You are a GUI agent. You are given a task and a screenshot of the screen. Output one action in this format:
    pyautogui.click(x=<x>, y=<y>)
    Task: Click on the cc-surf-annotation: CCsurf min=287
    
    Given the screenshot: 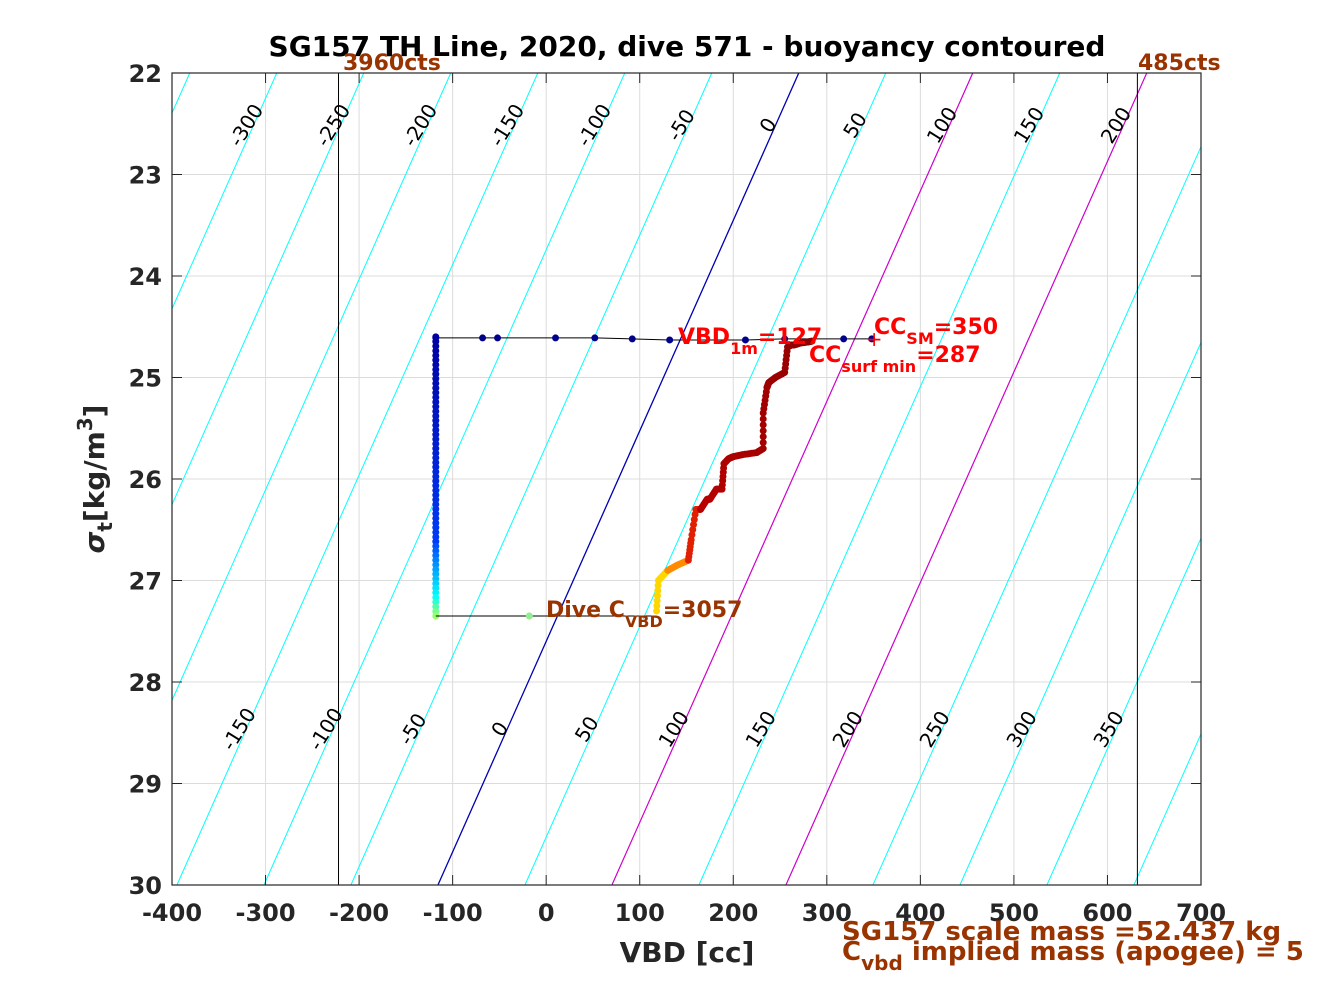 What is the action you would take?
    pyautogui.click(x=895, y=359)
    